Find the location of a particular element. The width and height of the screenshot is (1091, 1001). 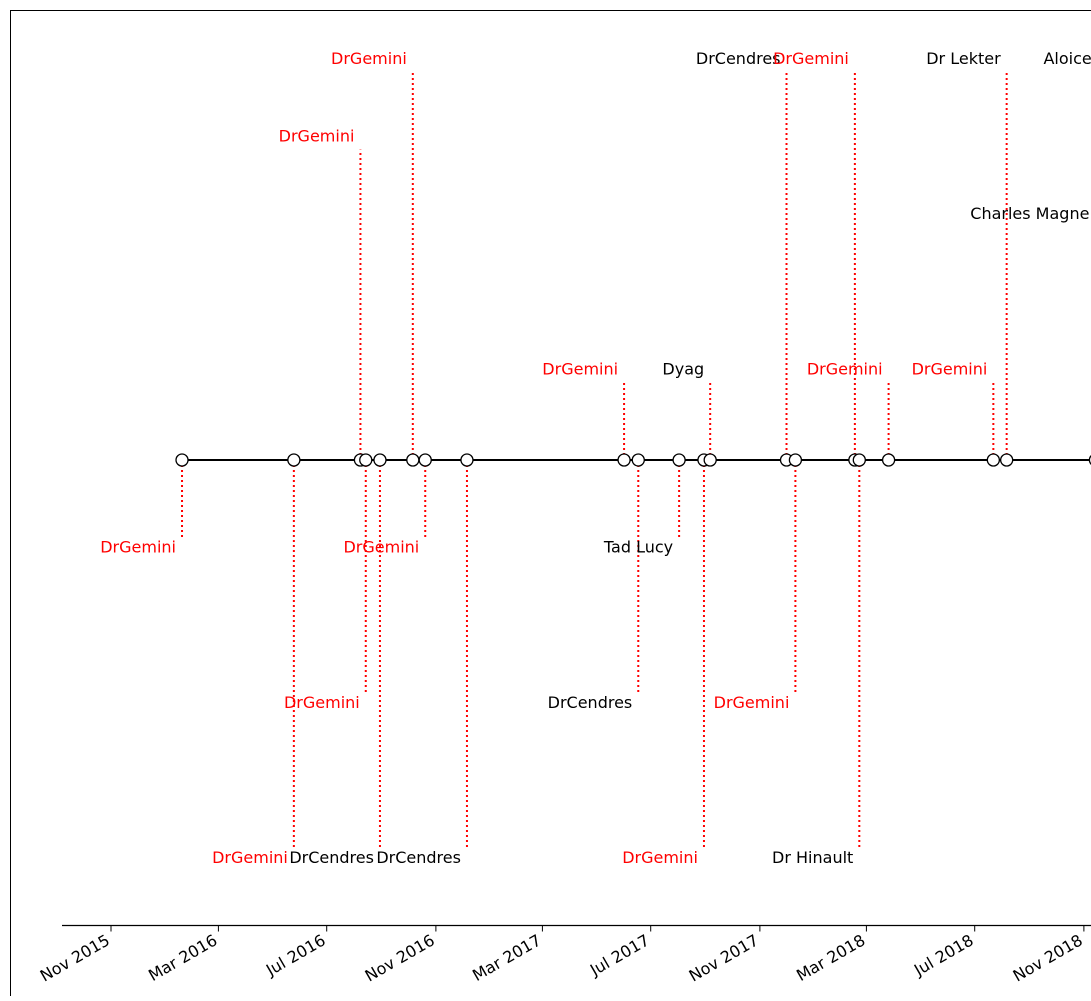

event-label: Charles Magne is located at coordinates (1029, 213).